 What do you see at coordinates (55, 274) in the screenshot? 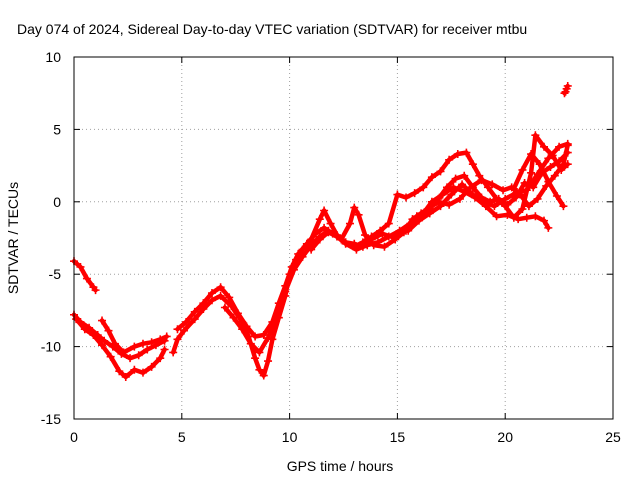
I see `y-tick-label: -5` at bounding box center [55, 274].